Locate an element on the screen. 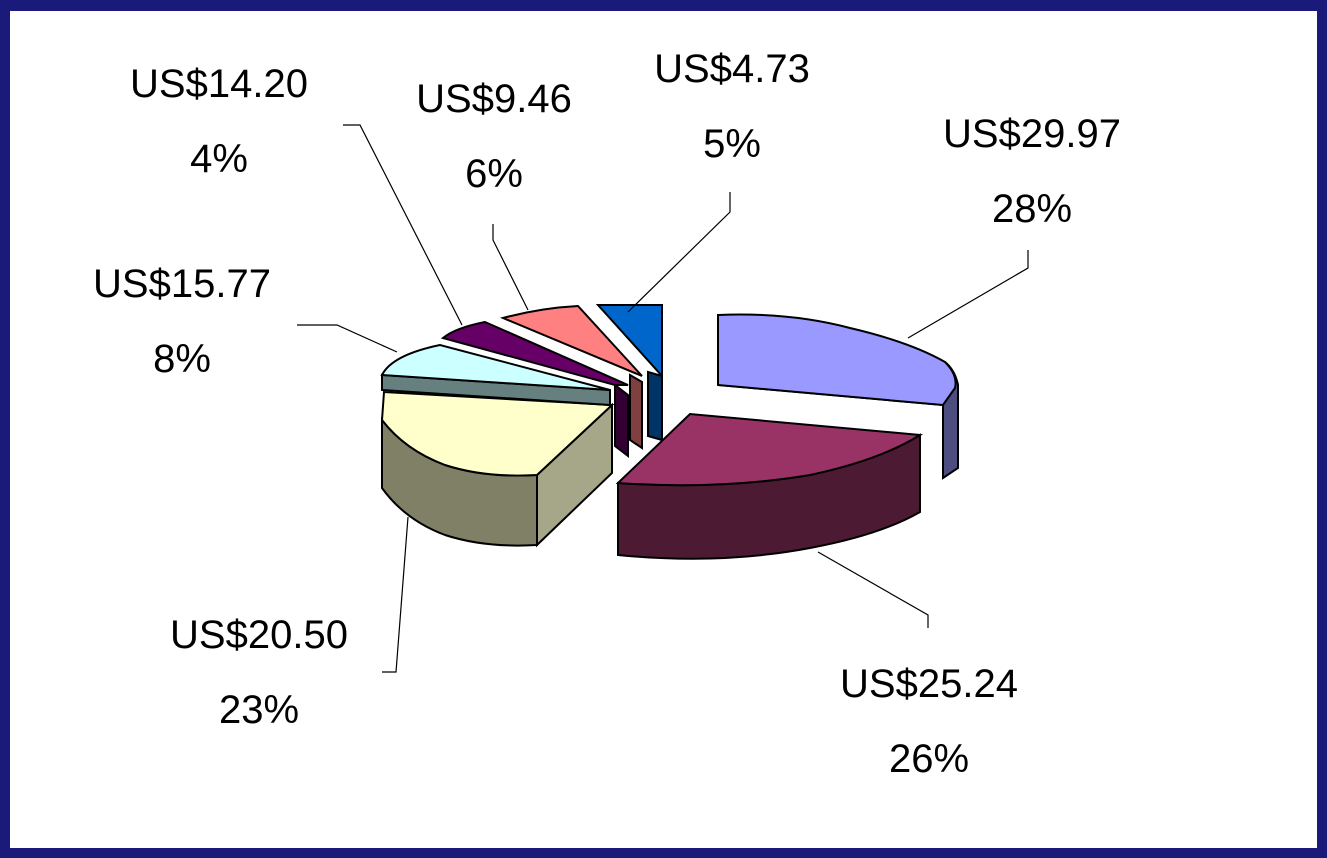  label-percent-9-46: 6% is located at coordinates (494, 174).